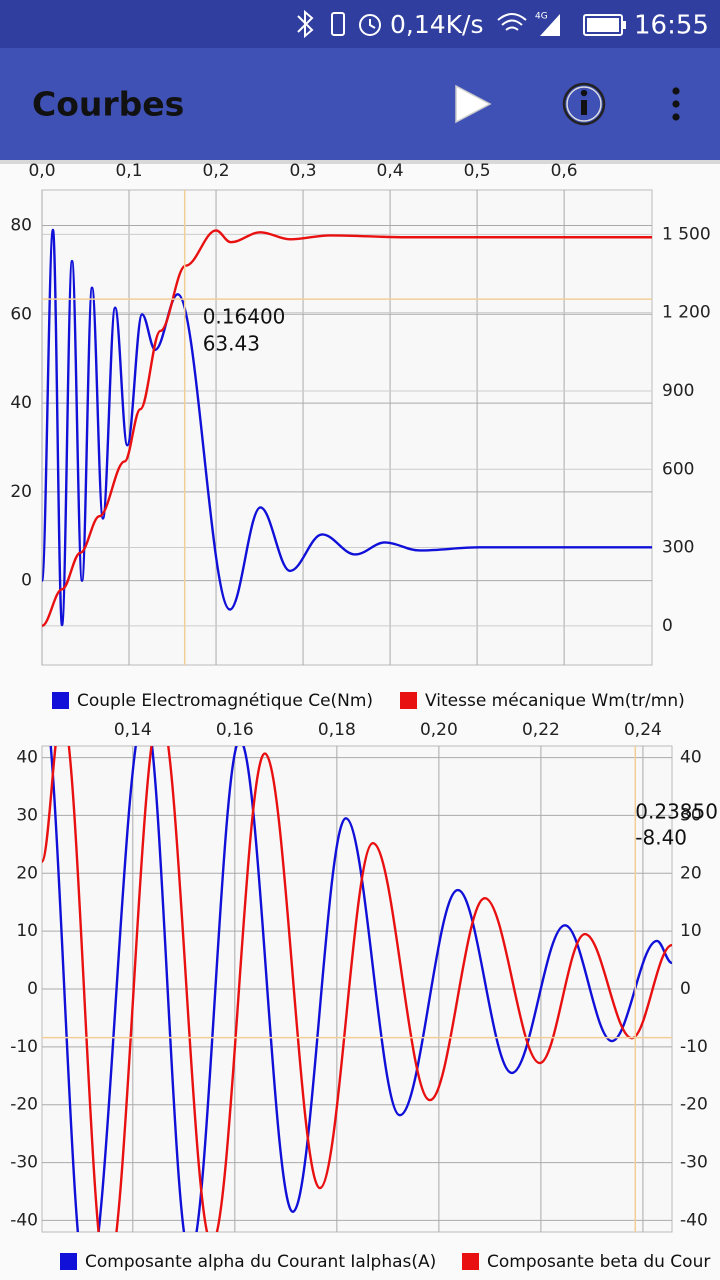 The height and width of the screenshot is (1280, 720). I want to click on x-tick-label: 0,5, so click(477, 171).